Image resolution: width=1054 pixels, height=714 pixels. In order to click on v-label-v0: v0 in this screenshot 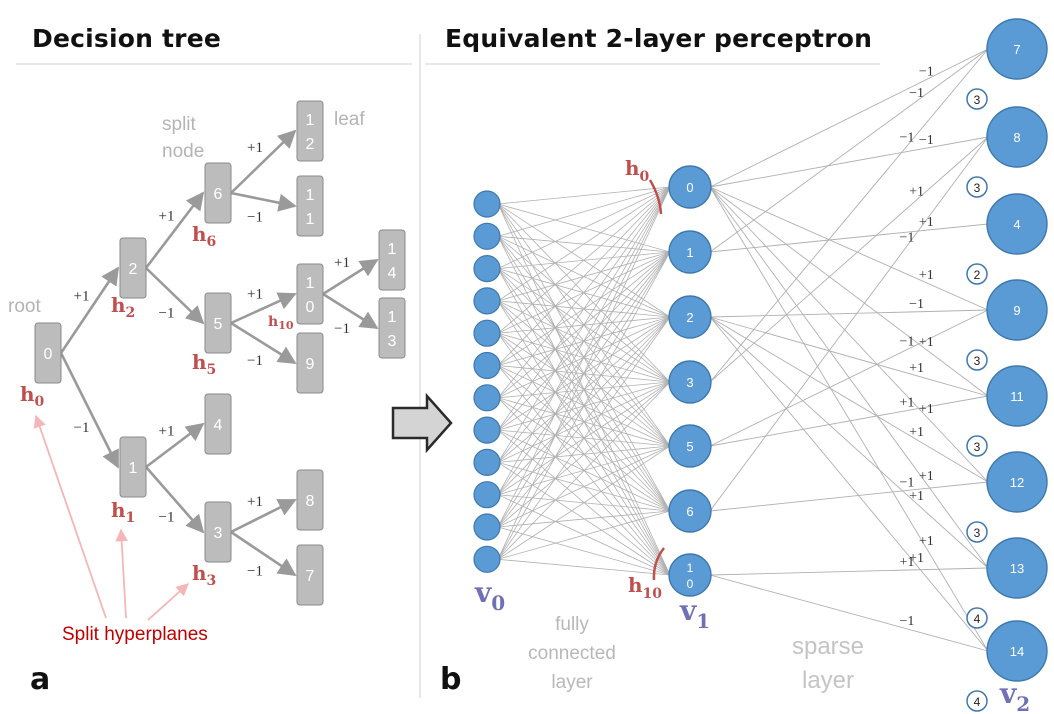, I will do `click(489, 595)`.